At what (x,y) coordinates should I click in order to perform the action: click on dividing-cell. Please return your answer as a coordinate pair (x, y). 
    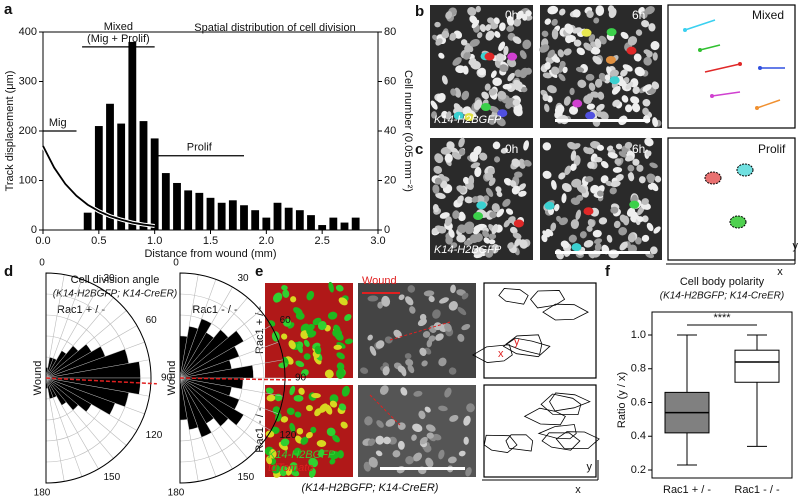
    Looking at the image, I should click on (745, 170).